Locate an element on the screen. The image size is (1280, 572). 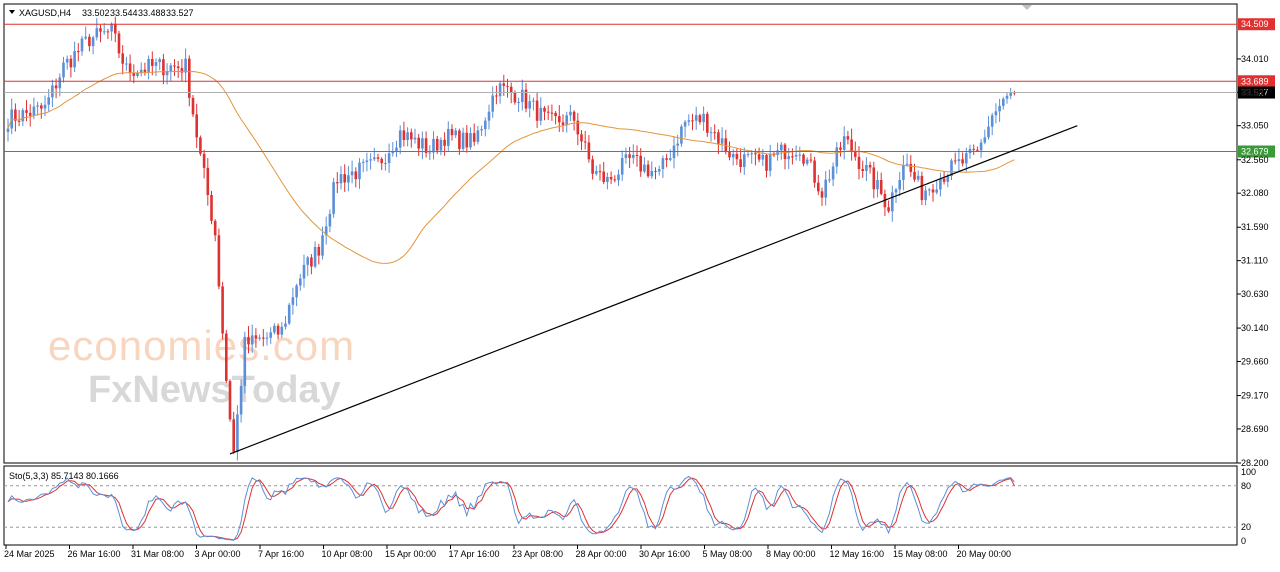
level-price-tag: 32.679 is located at coordinates (1256, 151).